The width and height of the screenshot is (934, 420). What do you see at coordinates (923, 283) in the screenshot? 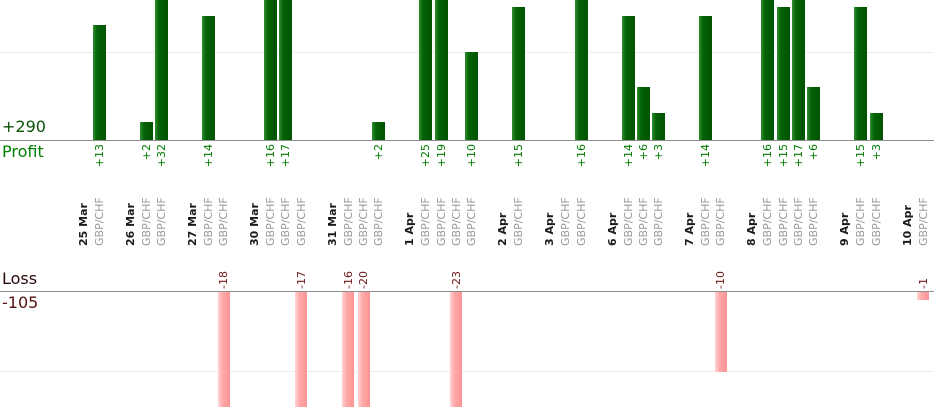
I see `loss-value-label: -1` at bounding box center [923, 283].